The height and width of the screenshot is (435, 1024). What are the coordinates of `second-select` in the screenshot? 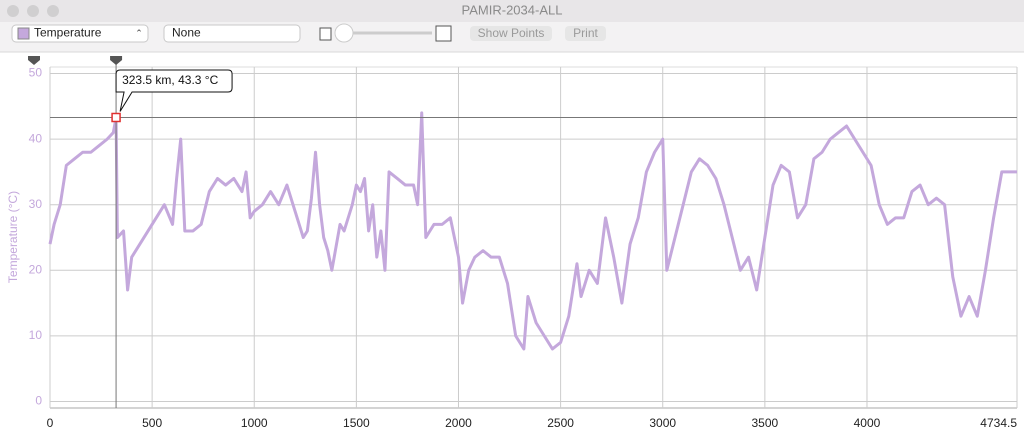 It's located at (232, 33).